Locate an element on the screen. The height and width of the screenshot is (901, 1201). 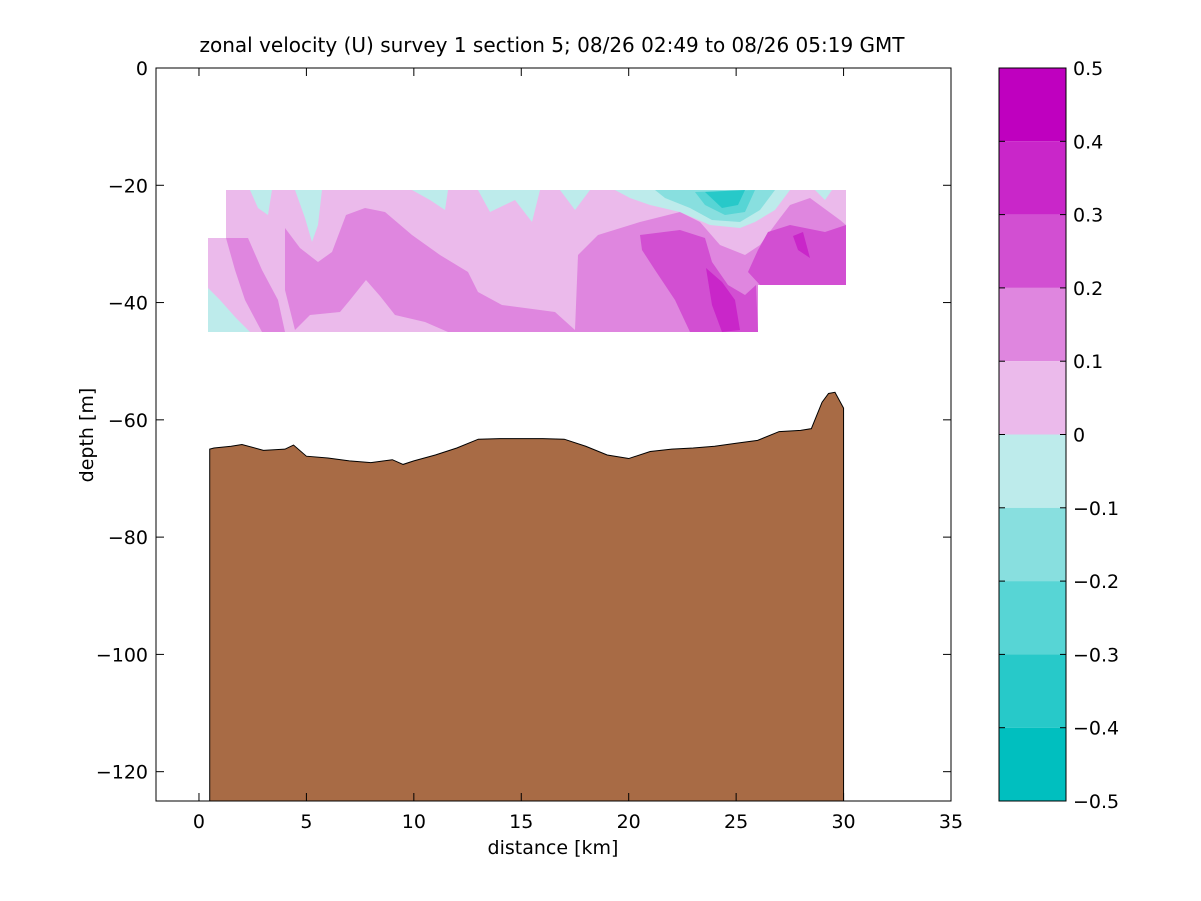
colorbar-tick-label: −0.5 is located at coordinates (1096, 802).